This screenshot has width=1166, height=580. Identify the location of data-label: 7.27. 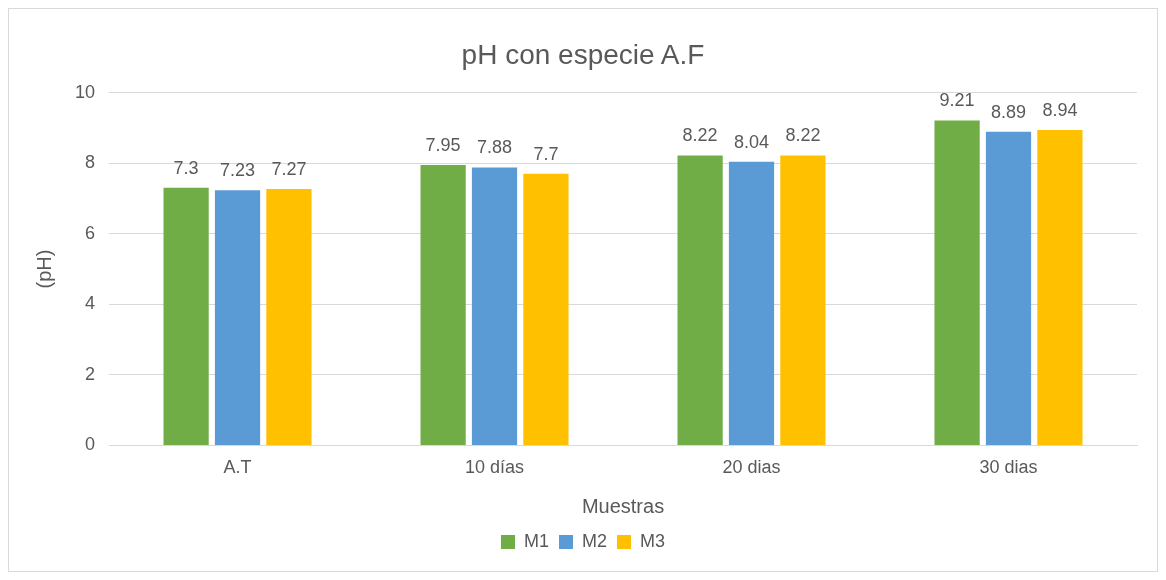
(289, 168).